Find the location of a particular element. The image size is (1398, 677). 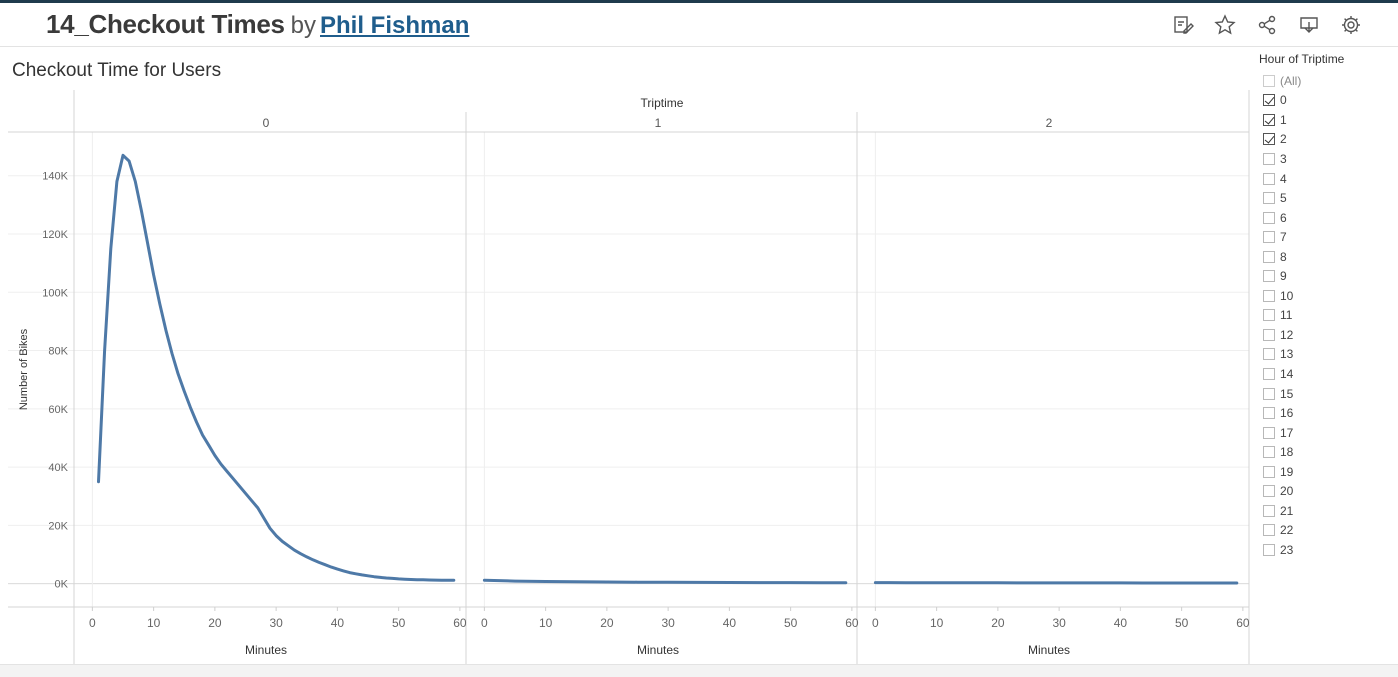

hour-filter-item-label: 16 is located at coordinates (1286, 413).